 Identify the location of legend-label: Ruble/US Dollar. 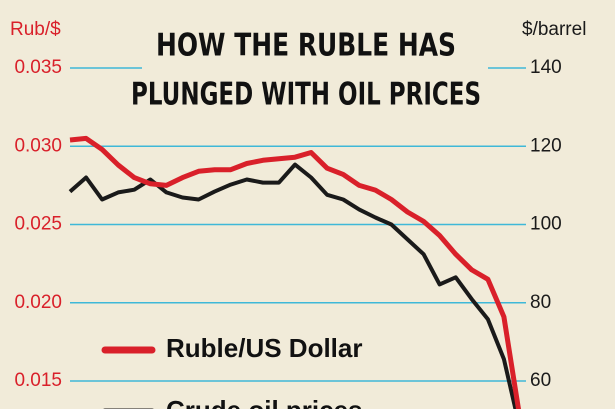
(264, 348).